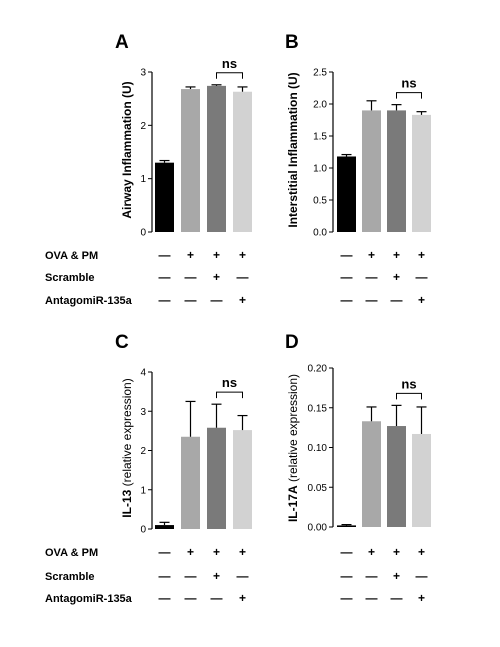 Image resolution: width=500 pixels, height=647 pixels. What do you see at coordinates (320, 233) in the screenshot?
I see `panel-b-y-tick-label: 0.0` at bounding box center [320, 233].